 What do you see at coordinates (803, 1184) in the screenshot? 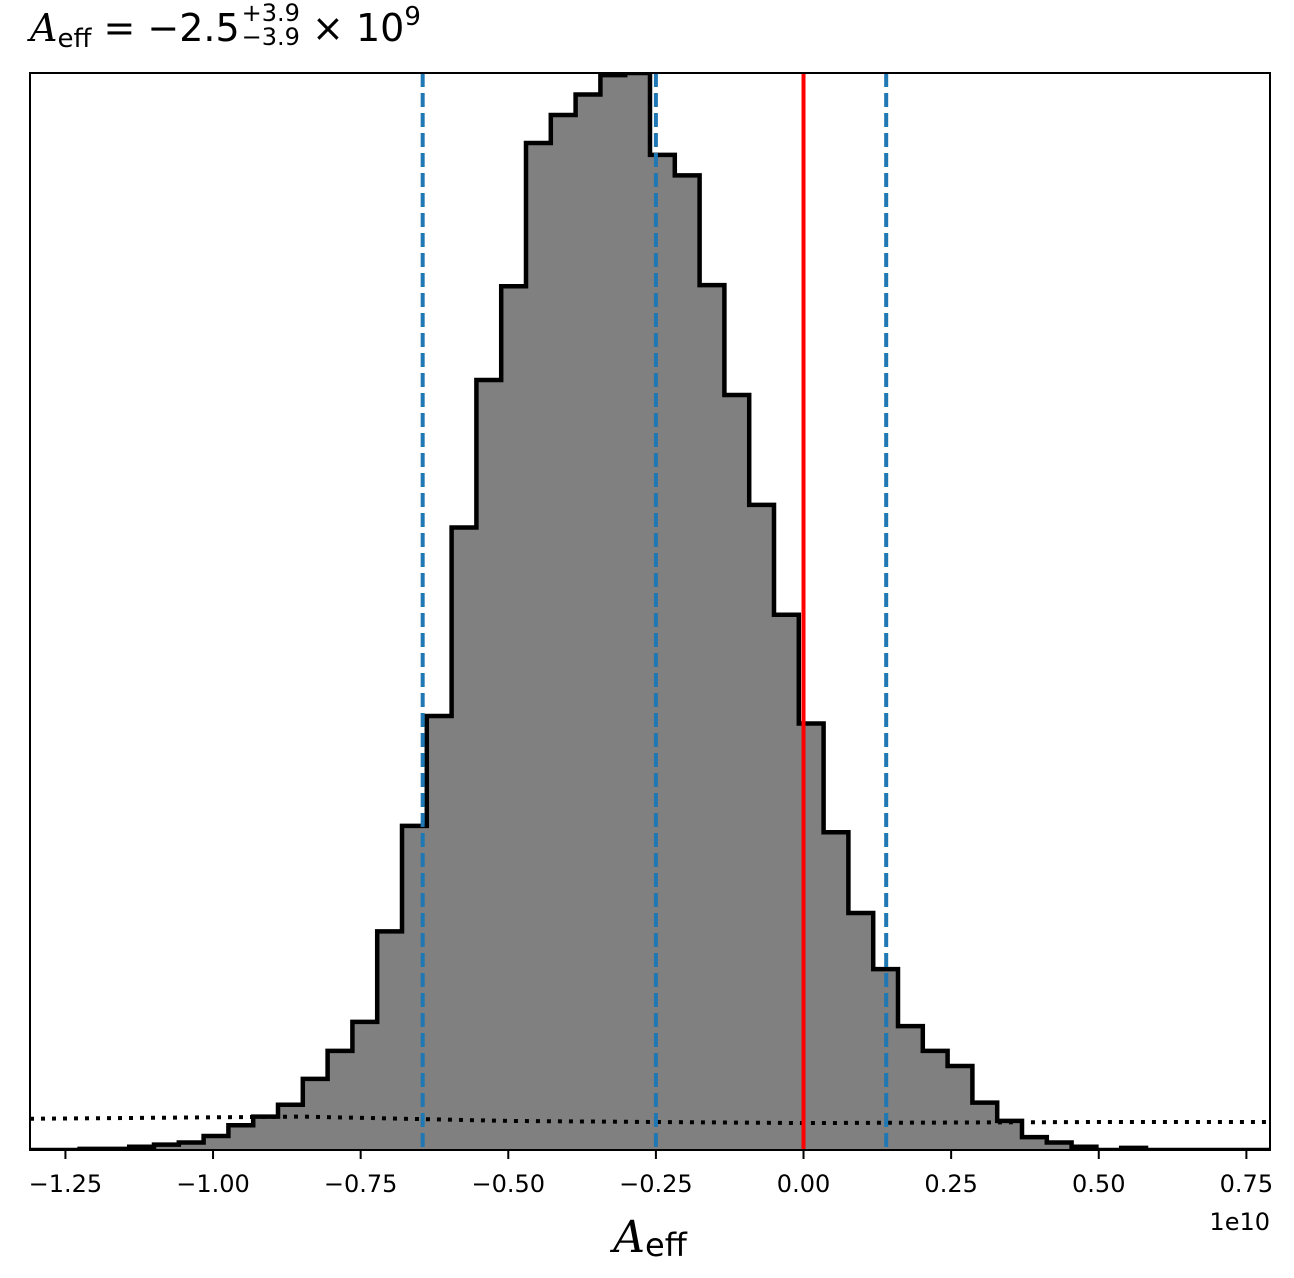
I see `x-tick-label: 0.00` at bounding box center [803, 1184].